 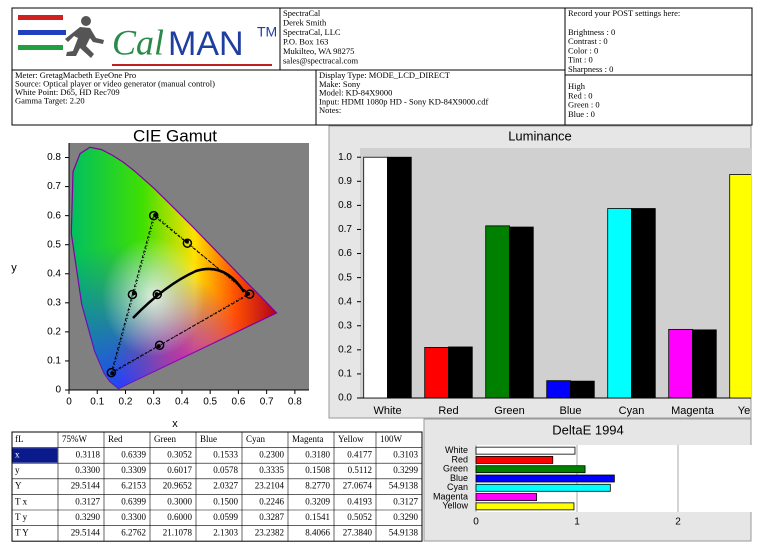 I want to click on table-cell: x, so click(x=17, y=454).